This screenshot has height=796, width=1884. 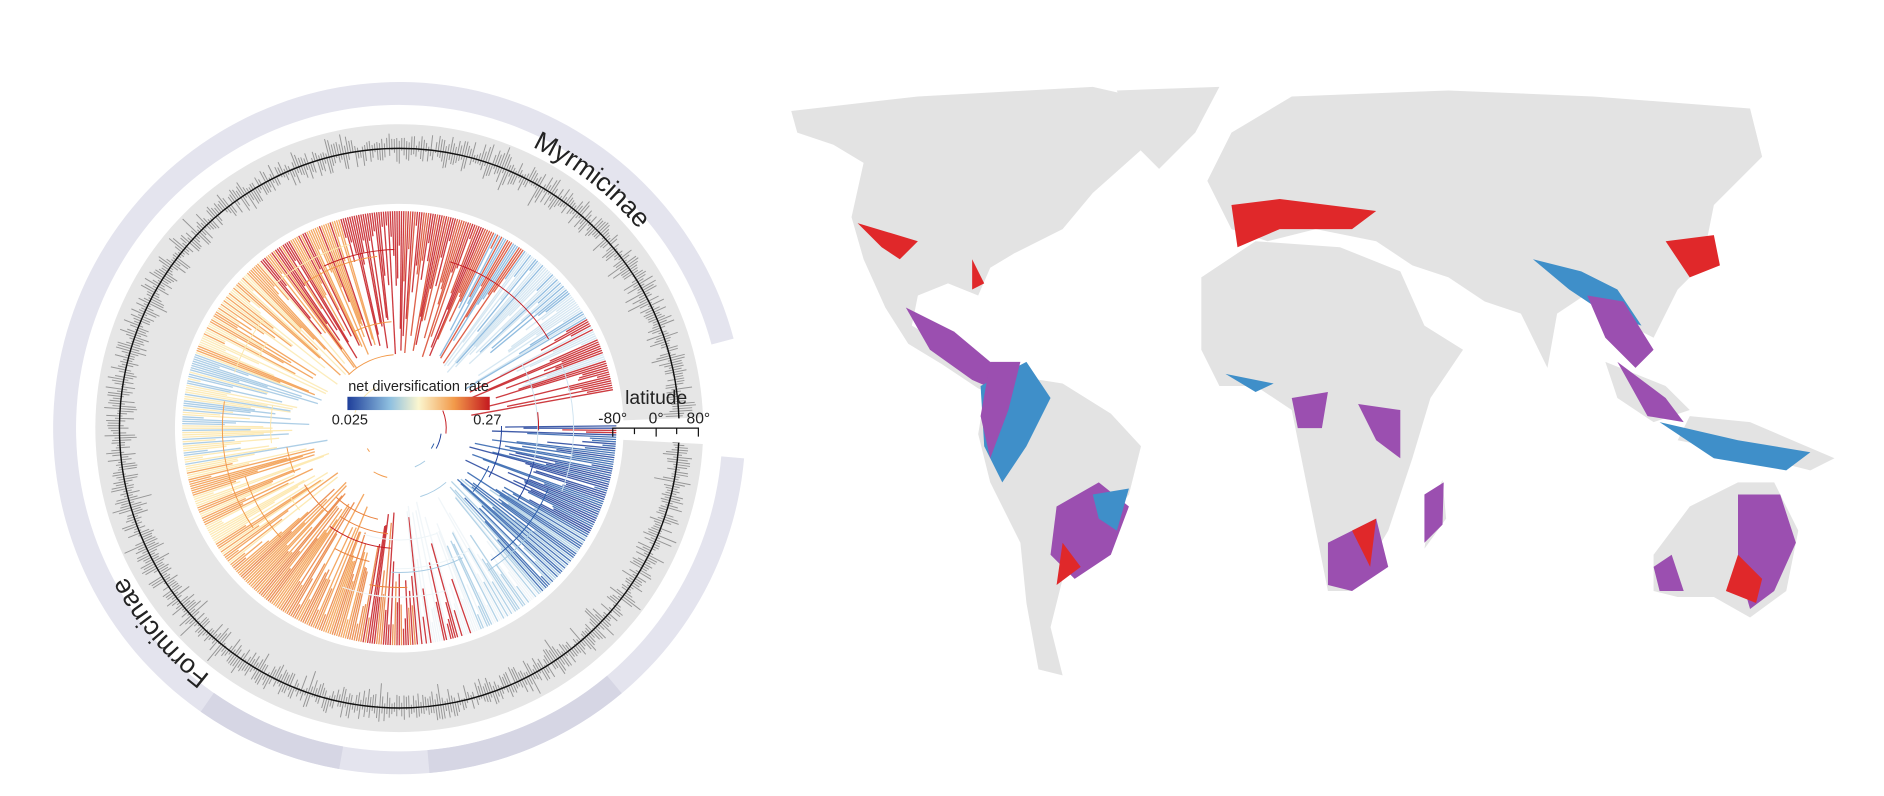 I want to click on clade-ring, so click(x=272, y=731).